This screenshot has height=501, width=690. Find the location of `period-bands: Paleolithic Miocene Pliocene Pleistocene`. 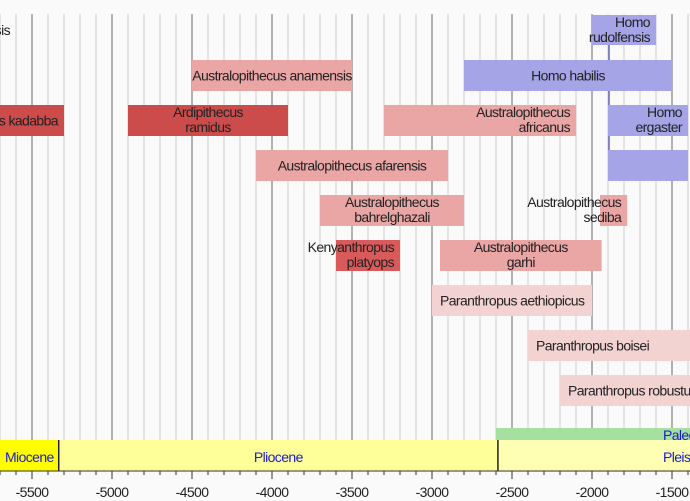

period-bands: Paleolithic Miocene Pliocene Pleistocene is located at coordinates (345, 449).